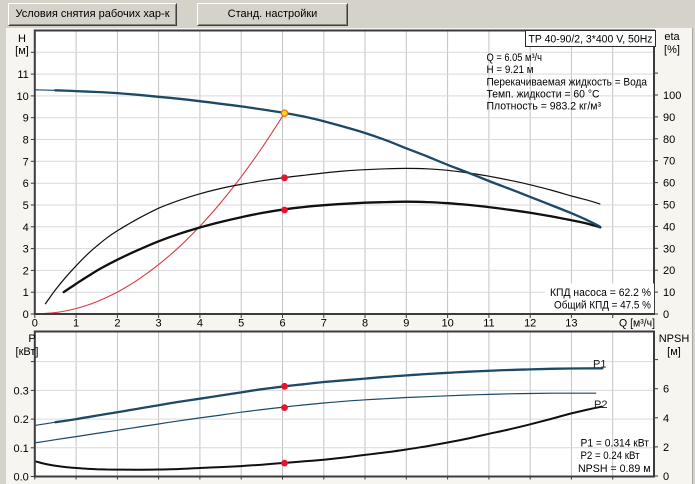 The width and height of the screenshot is (695, 484). What do you see at coordinates (602, 306) in the screenshot?
I see `svg-text: Общий КПД = 47.5 %` at bounding box center [602, 306].